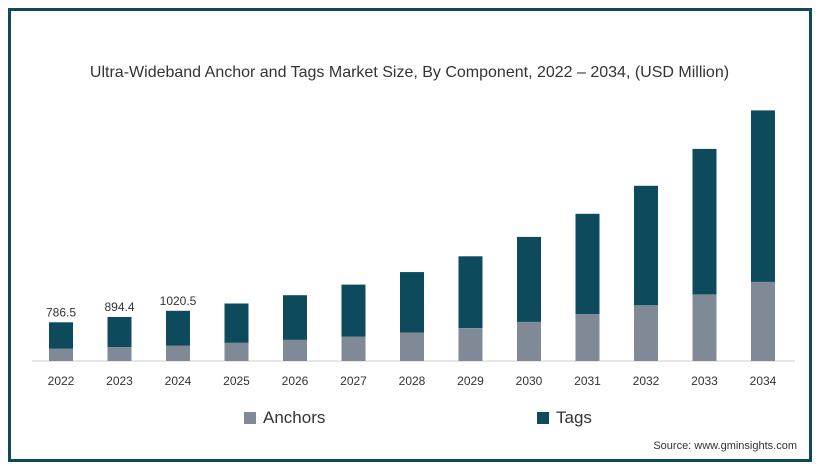 This screenshot has width=819, height=466. I want to click on x-tick-label-2030: 2030, so click(529, 381).